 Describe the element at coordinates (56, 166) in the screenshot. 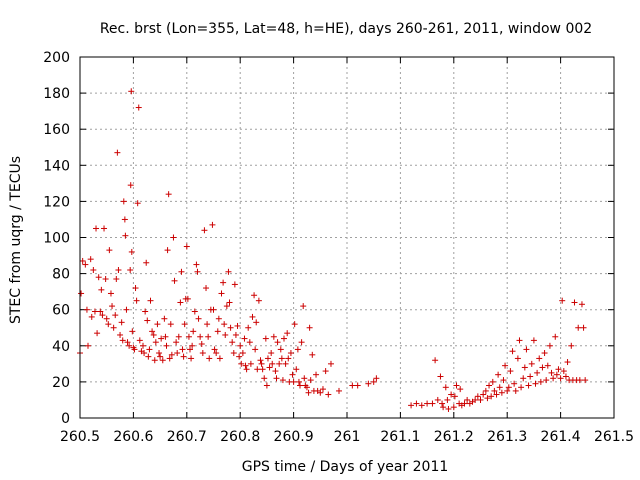

I see `y-tick-label: 140` at that location.